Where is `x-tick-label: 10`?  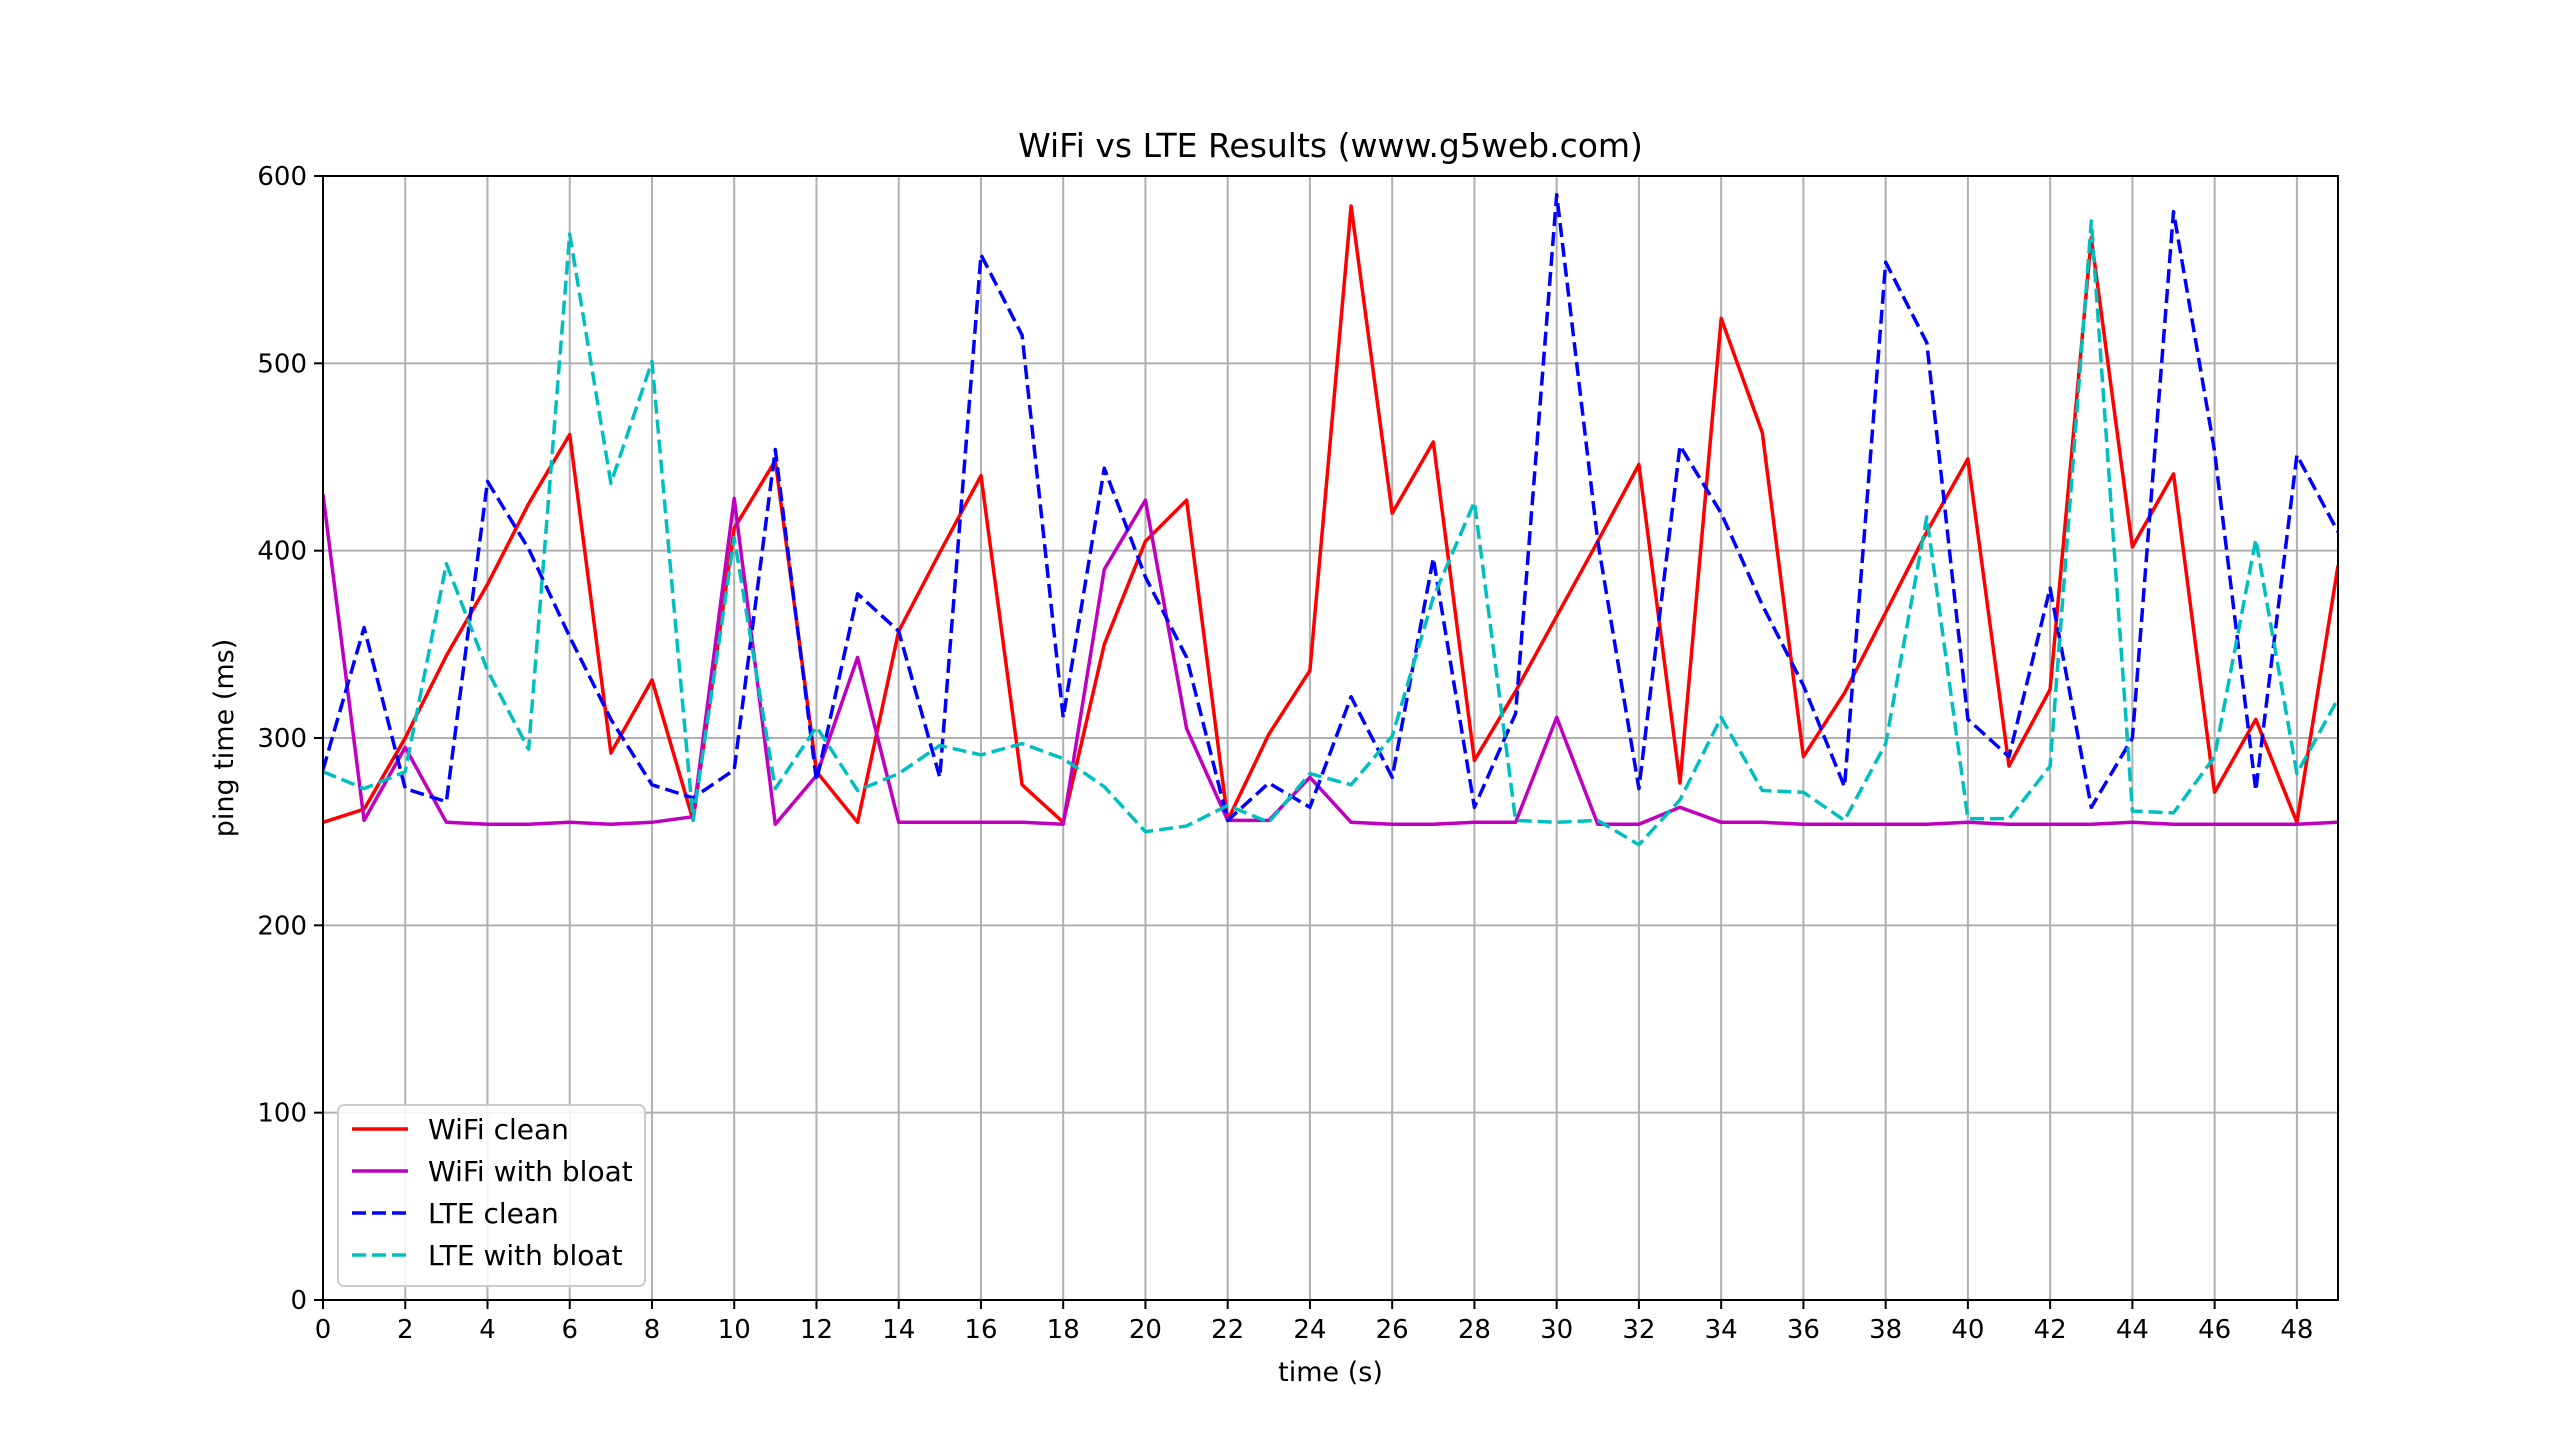 x-tick-label: 10 is located at coordinates (734, 1330).